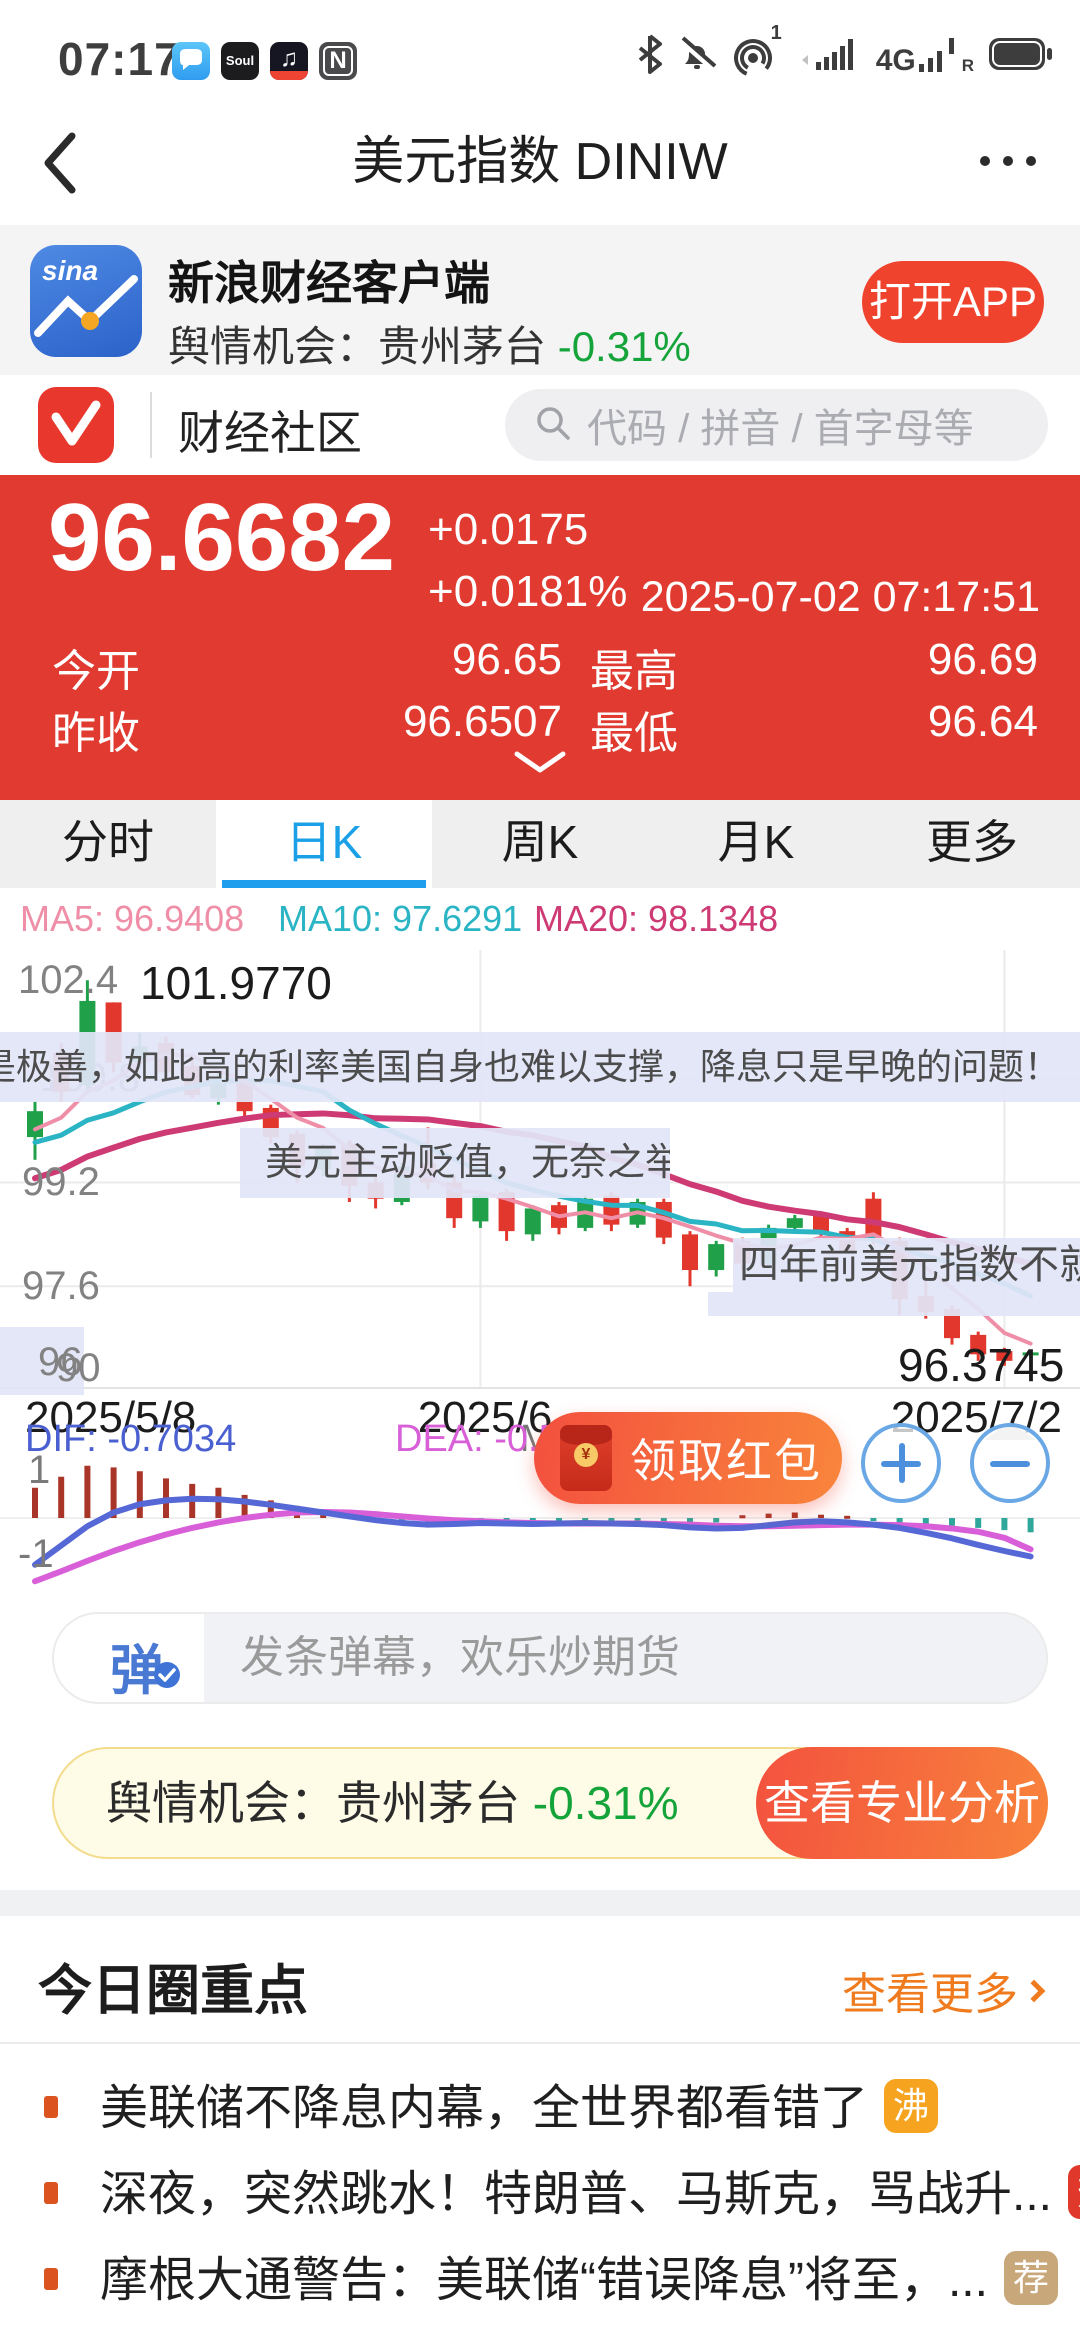 This screenshot has height=2331, width=1080. I want to click on prev-close-value: 96.6507, so click(482, 721).